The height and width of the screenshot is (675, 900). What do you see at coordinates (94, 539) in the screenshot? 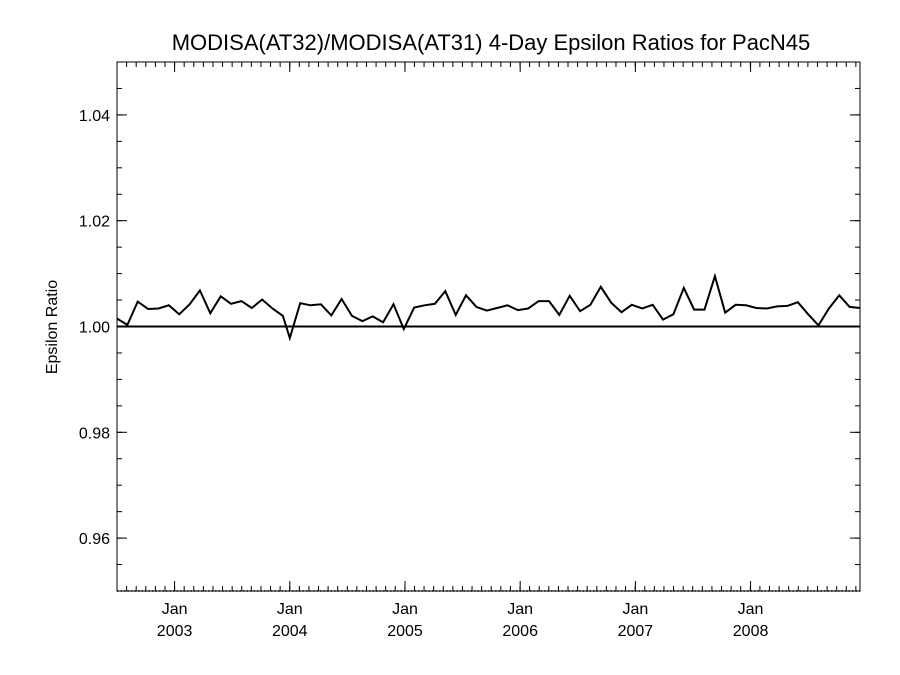
I see `y-tick-label: 0.96` at bounding box center [94, 539].